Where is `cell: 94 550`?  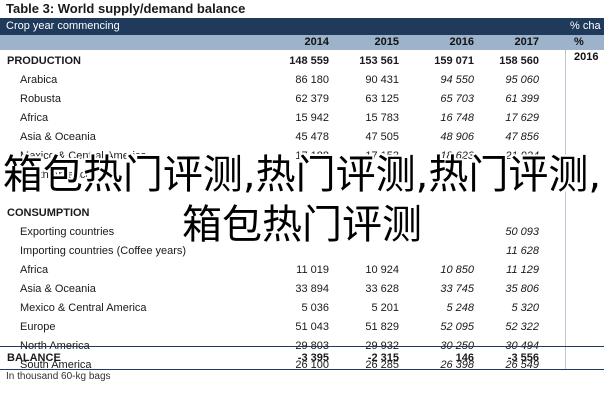
cell: 94 550 is located at coordinates (457, 80).